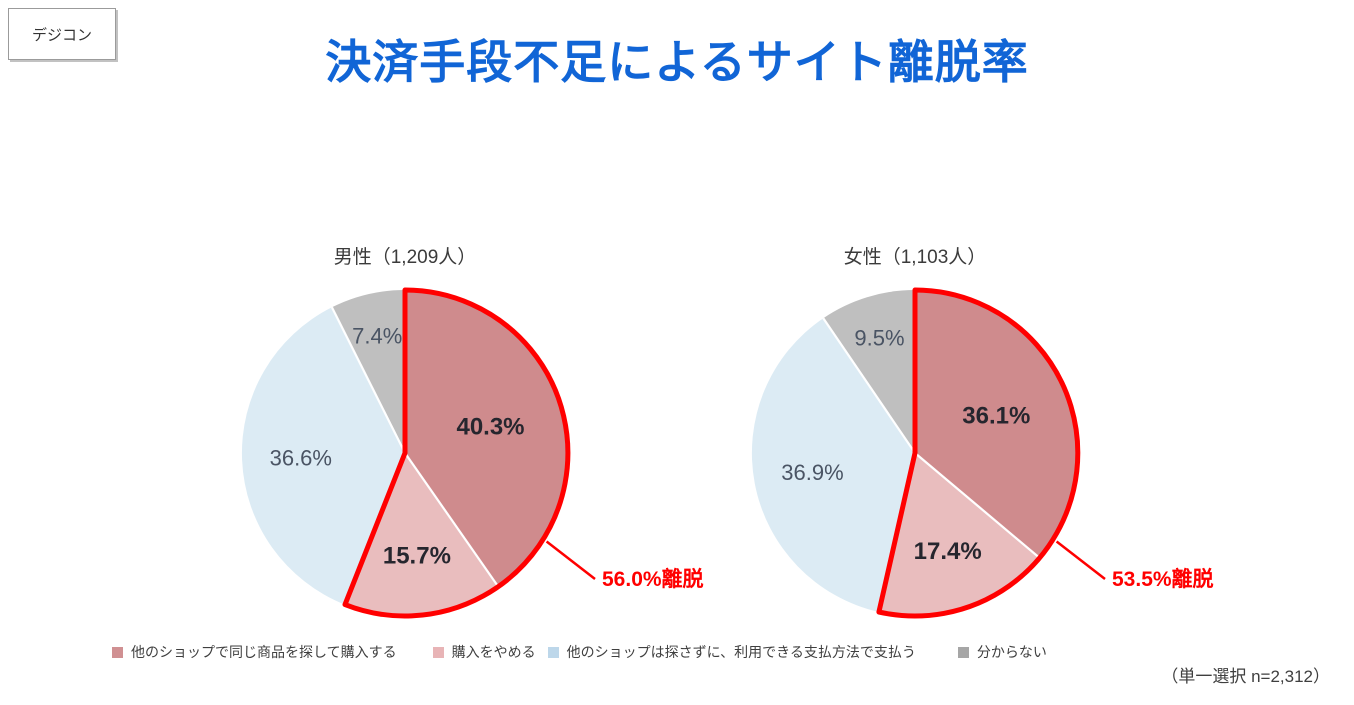 Image resolution: width=1354 pixels, height=705 pixels. I want to click on slice-label: 15.7%, so click(417, 555).